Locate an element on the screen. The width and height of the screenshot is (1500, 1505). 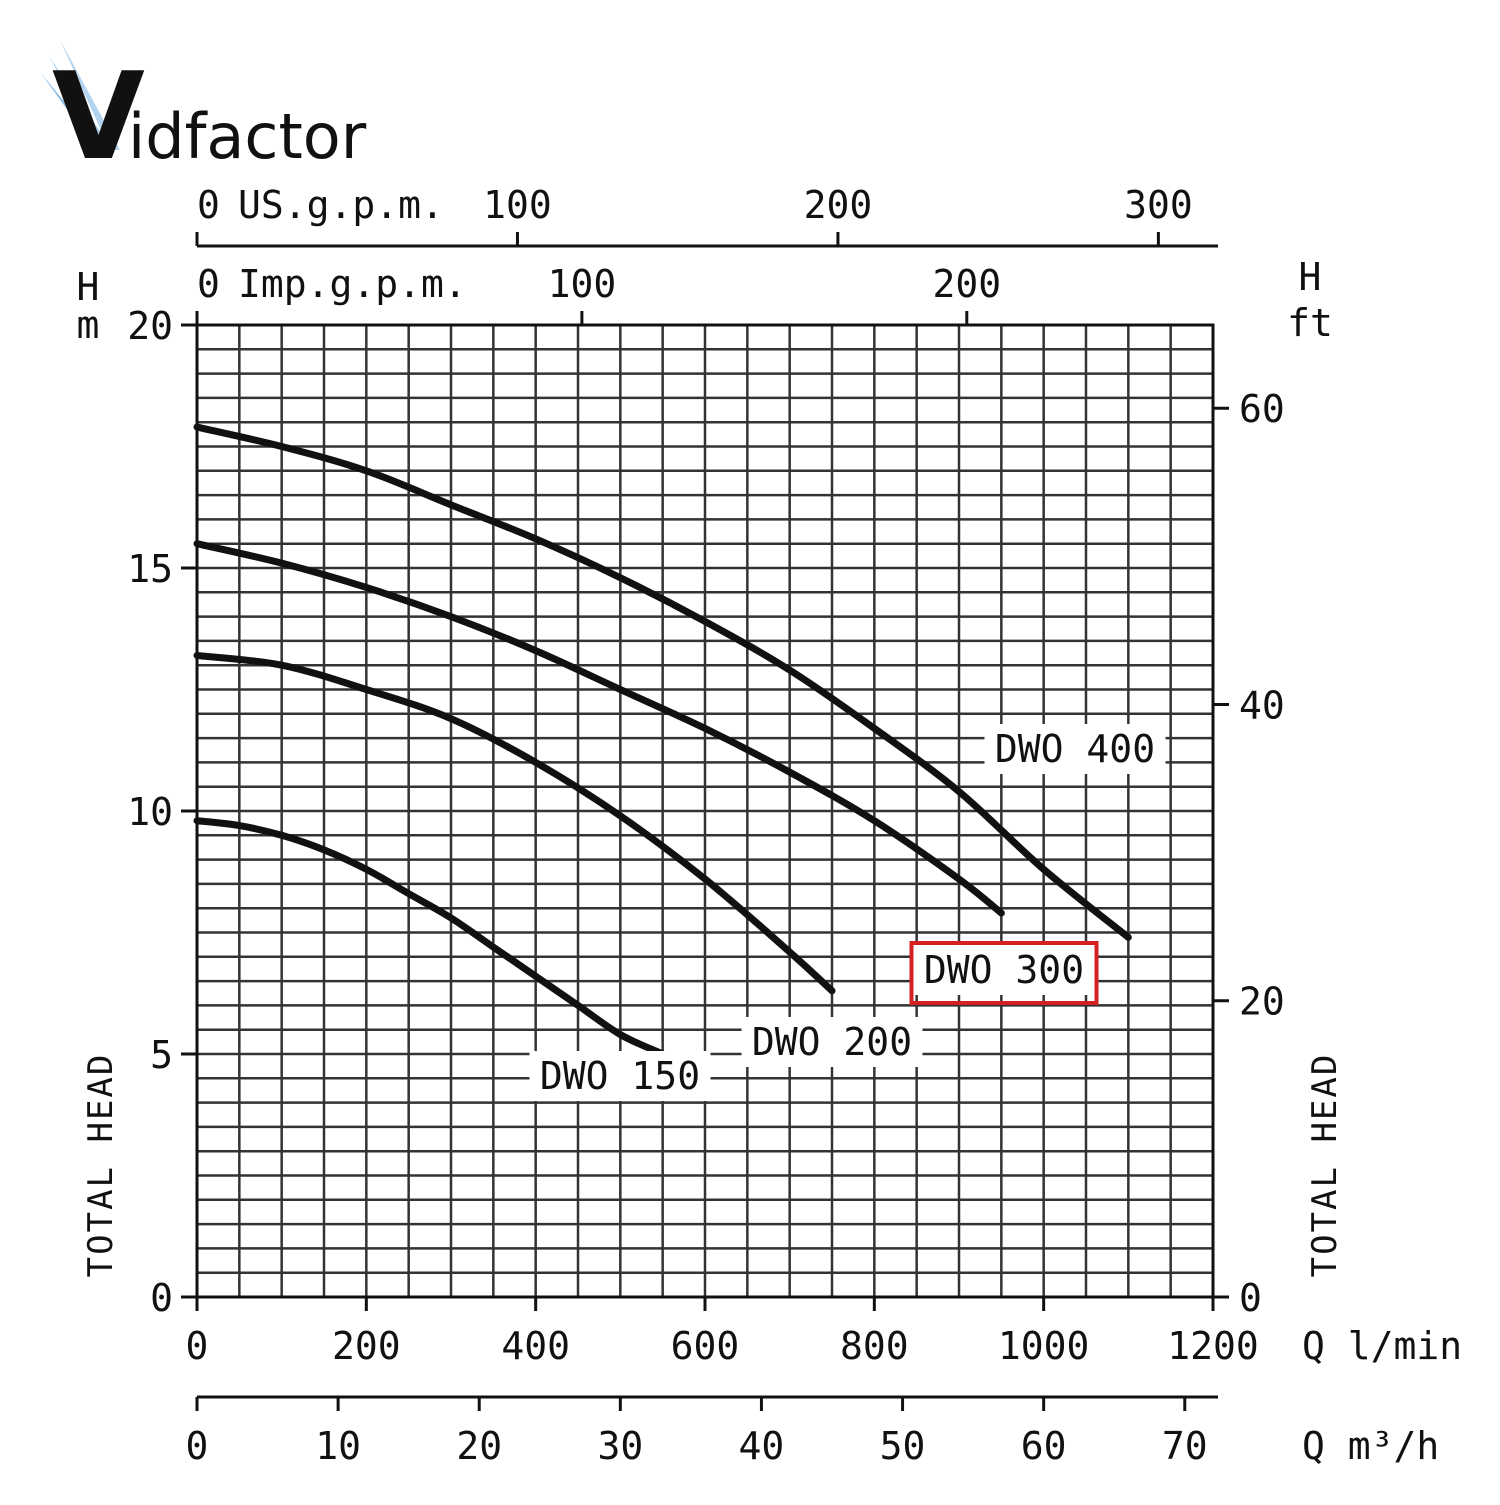
y-right-axis-title: TOTAL HEAD is located at coordinates (1325, 1165).